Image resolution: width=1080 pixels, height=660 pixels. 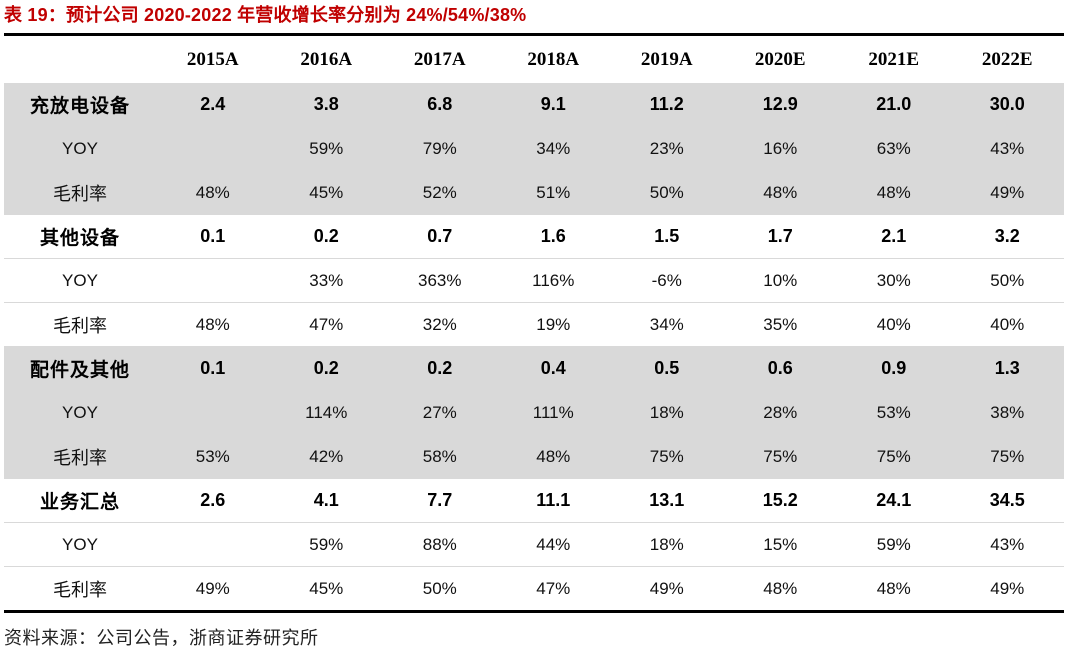 What do you see at coordinates (894, 105) in the screenshot?
I see `value-cell: 21.0` at bounding box center [894, 105].